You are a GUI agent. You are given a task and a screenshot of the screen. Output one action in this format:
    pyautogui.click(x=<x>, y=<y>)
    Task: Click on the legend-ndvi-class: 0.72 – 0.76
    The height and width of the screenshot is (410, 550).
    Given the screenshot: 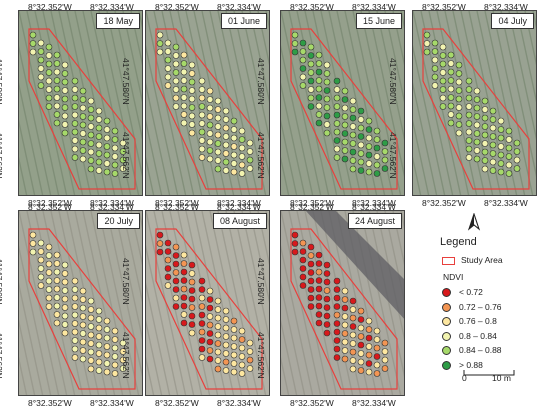 What is the action you would take?
    pyautogui.click(x=472, y=307)
    